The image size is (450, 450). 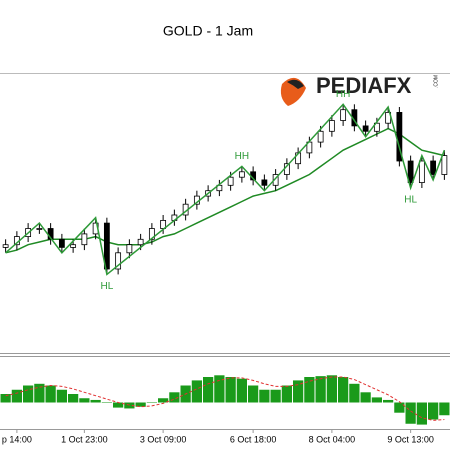 What do you see at coordinates (295, 84) in the screenshot?
I see `logo-icon` at bounding box center [295, 84].